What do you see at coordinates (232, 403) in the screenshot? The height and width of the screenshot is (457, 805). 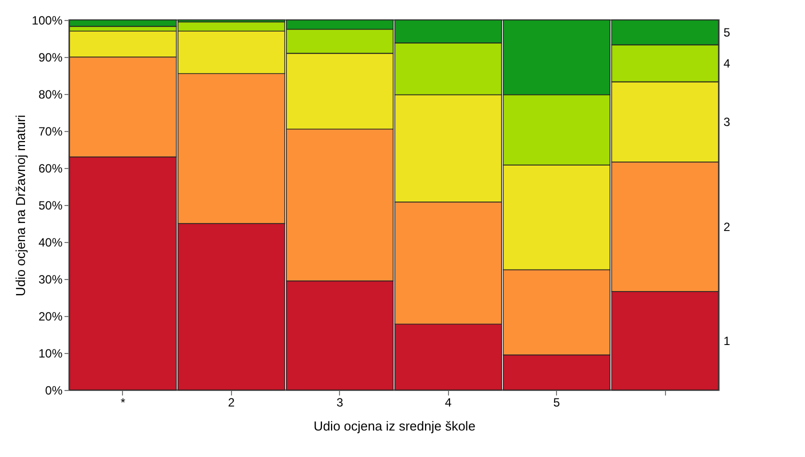 I see `x-tick-label: 2` at bounding box center [232, 403].